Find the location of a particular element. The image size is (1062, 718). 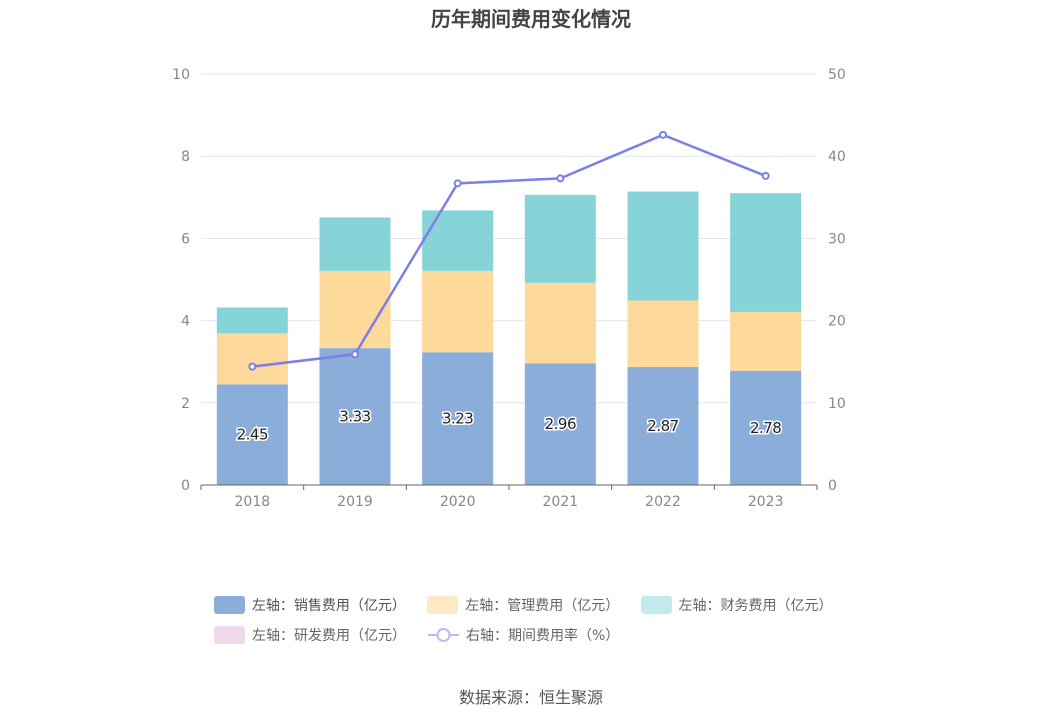

legend-item-sales: 左轴：销售费用（亿元） is located at coordinates (310, 605).